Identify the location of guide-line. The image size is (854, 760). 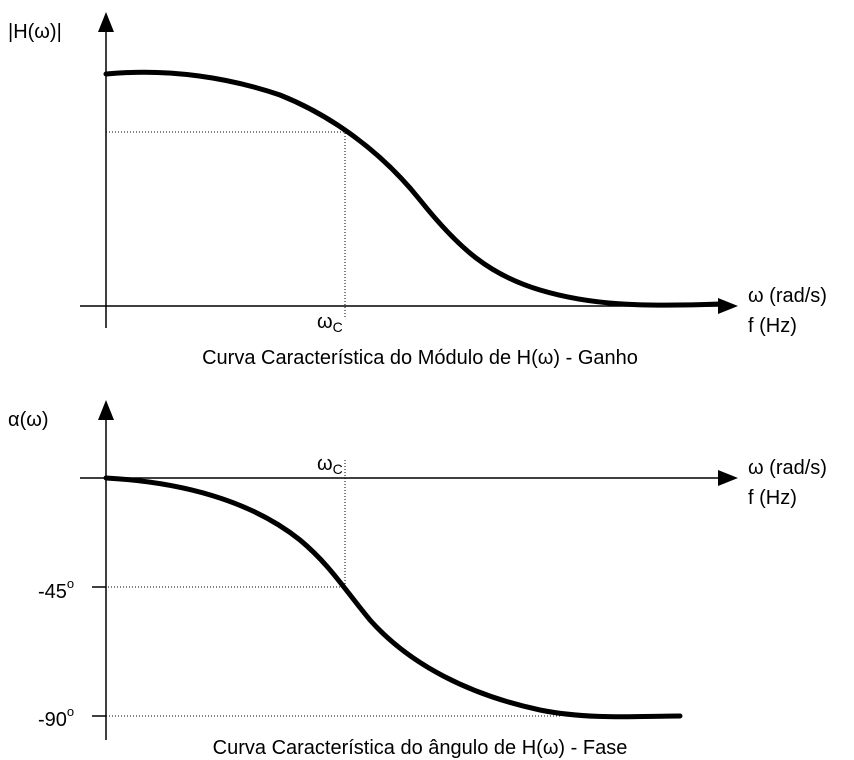
(226, 224).